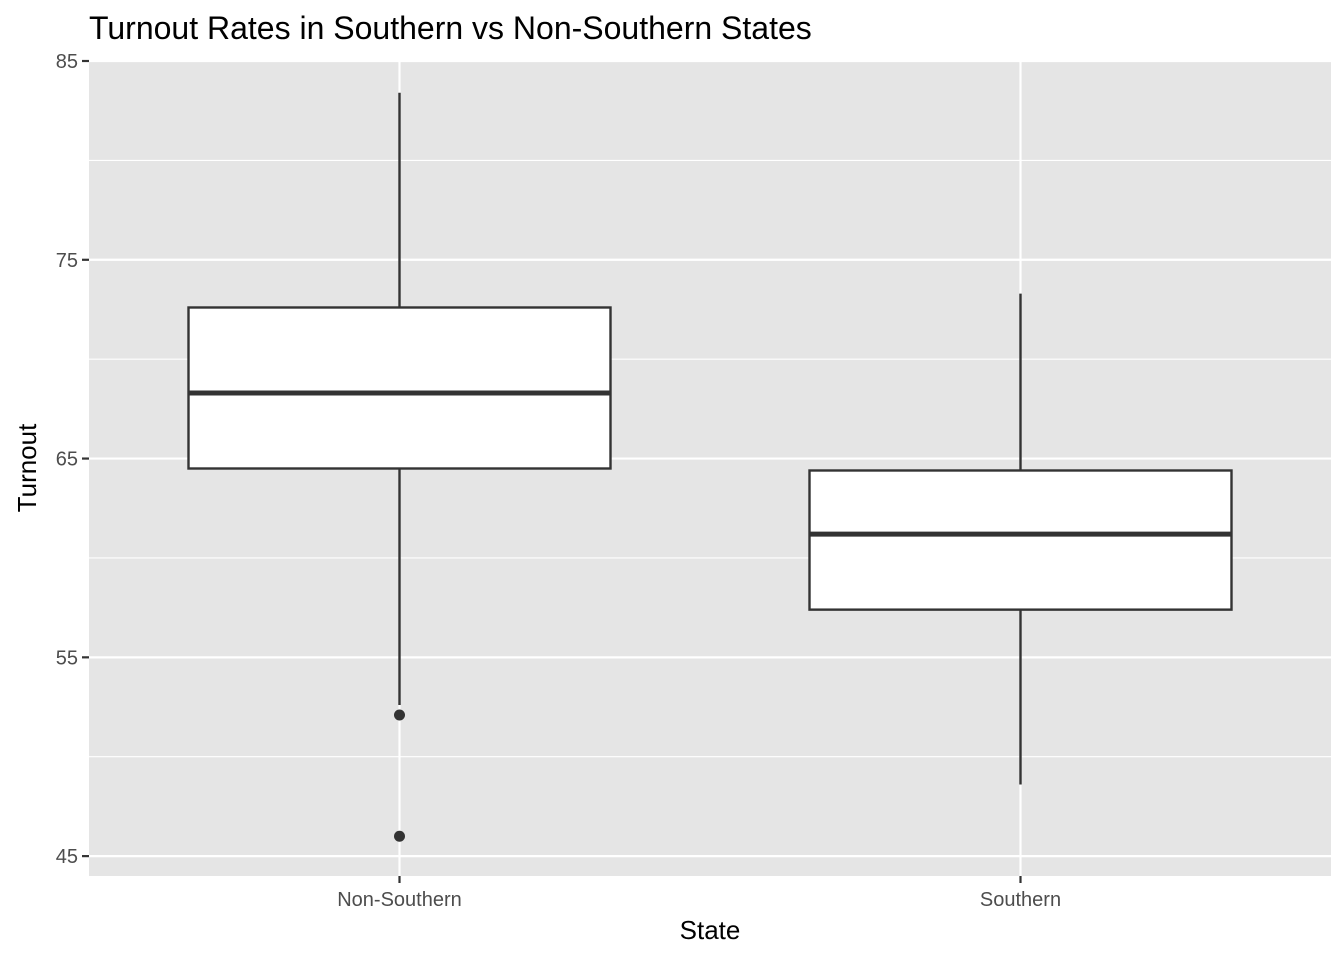  I want to click on y-axis: 45 55 65 75 85, so click(72, 459).